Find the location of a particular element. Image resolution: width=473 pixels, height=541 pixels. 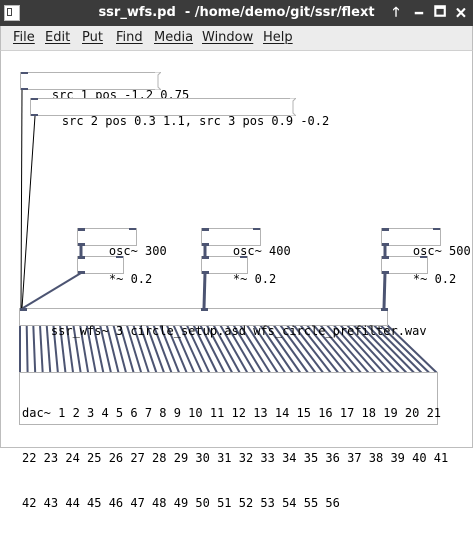

maximize-icon: 🗖 is located at coordinates (440, 12).